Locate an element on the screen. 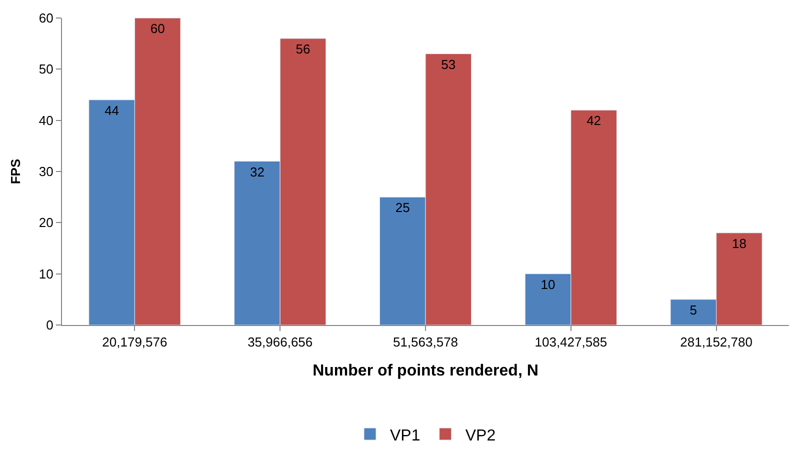 This screenshot has width=807, height=463. y-tick-label: 30 is located at coordinates (46, 172).